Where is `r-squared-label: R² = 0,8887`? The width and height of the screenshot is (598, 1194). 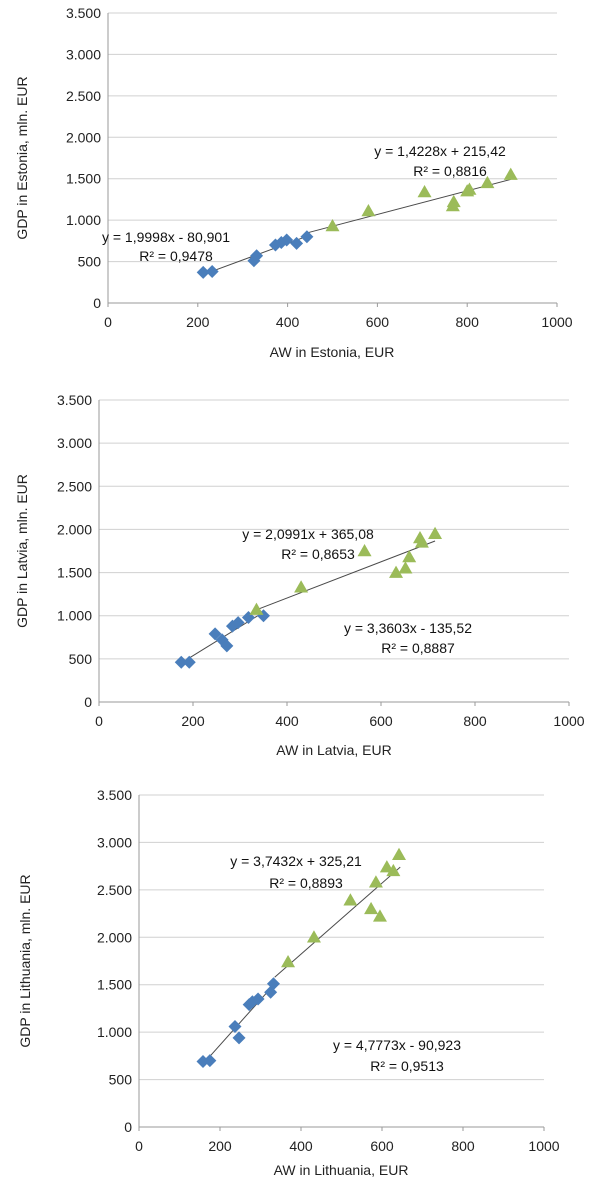 r-squared-label: R² = 0,8887 is located at coordinates (418, 648).